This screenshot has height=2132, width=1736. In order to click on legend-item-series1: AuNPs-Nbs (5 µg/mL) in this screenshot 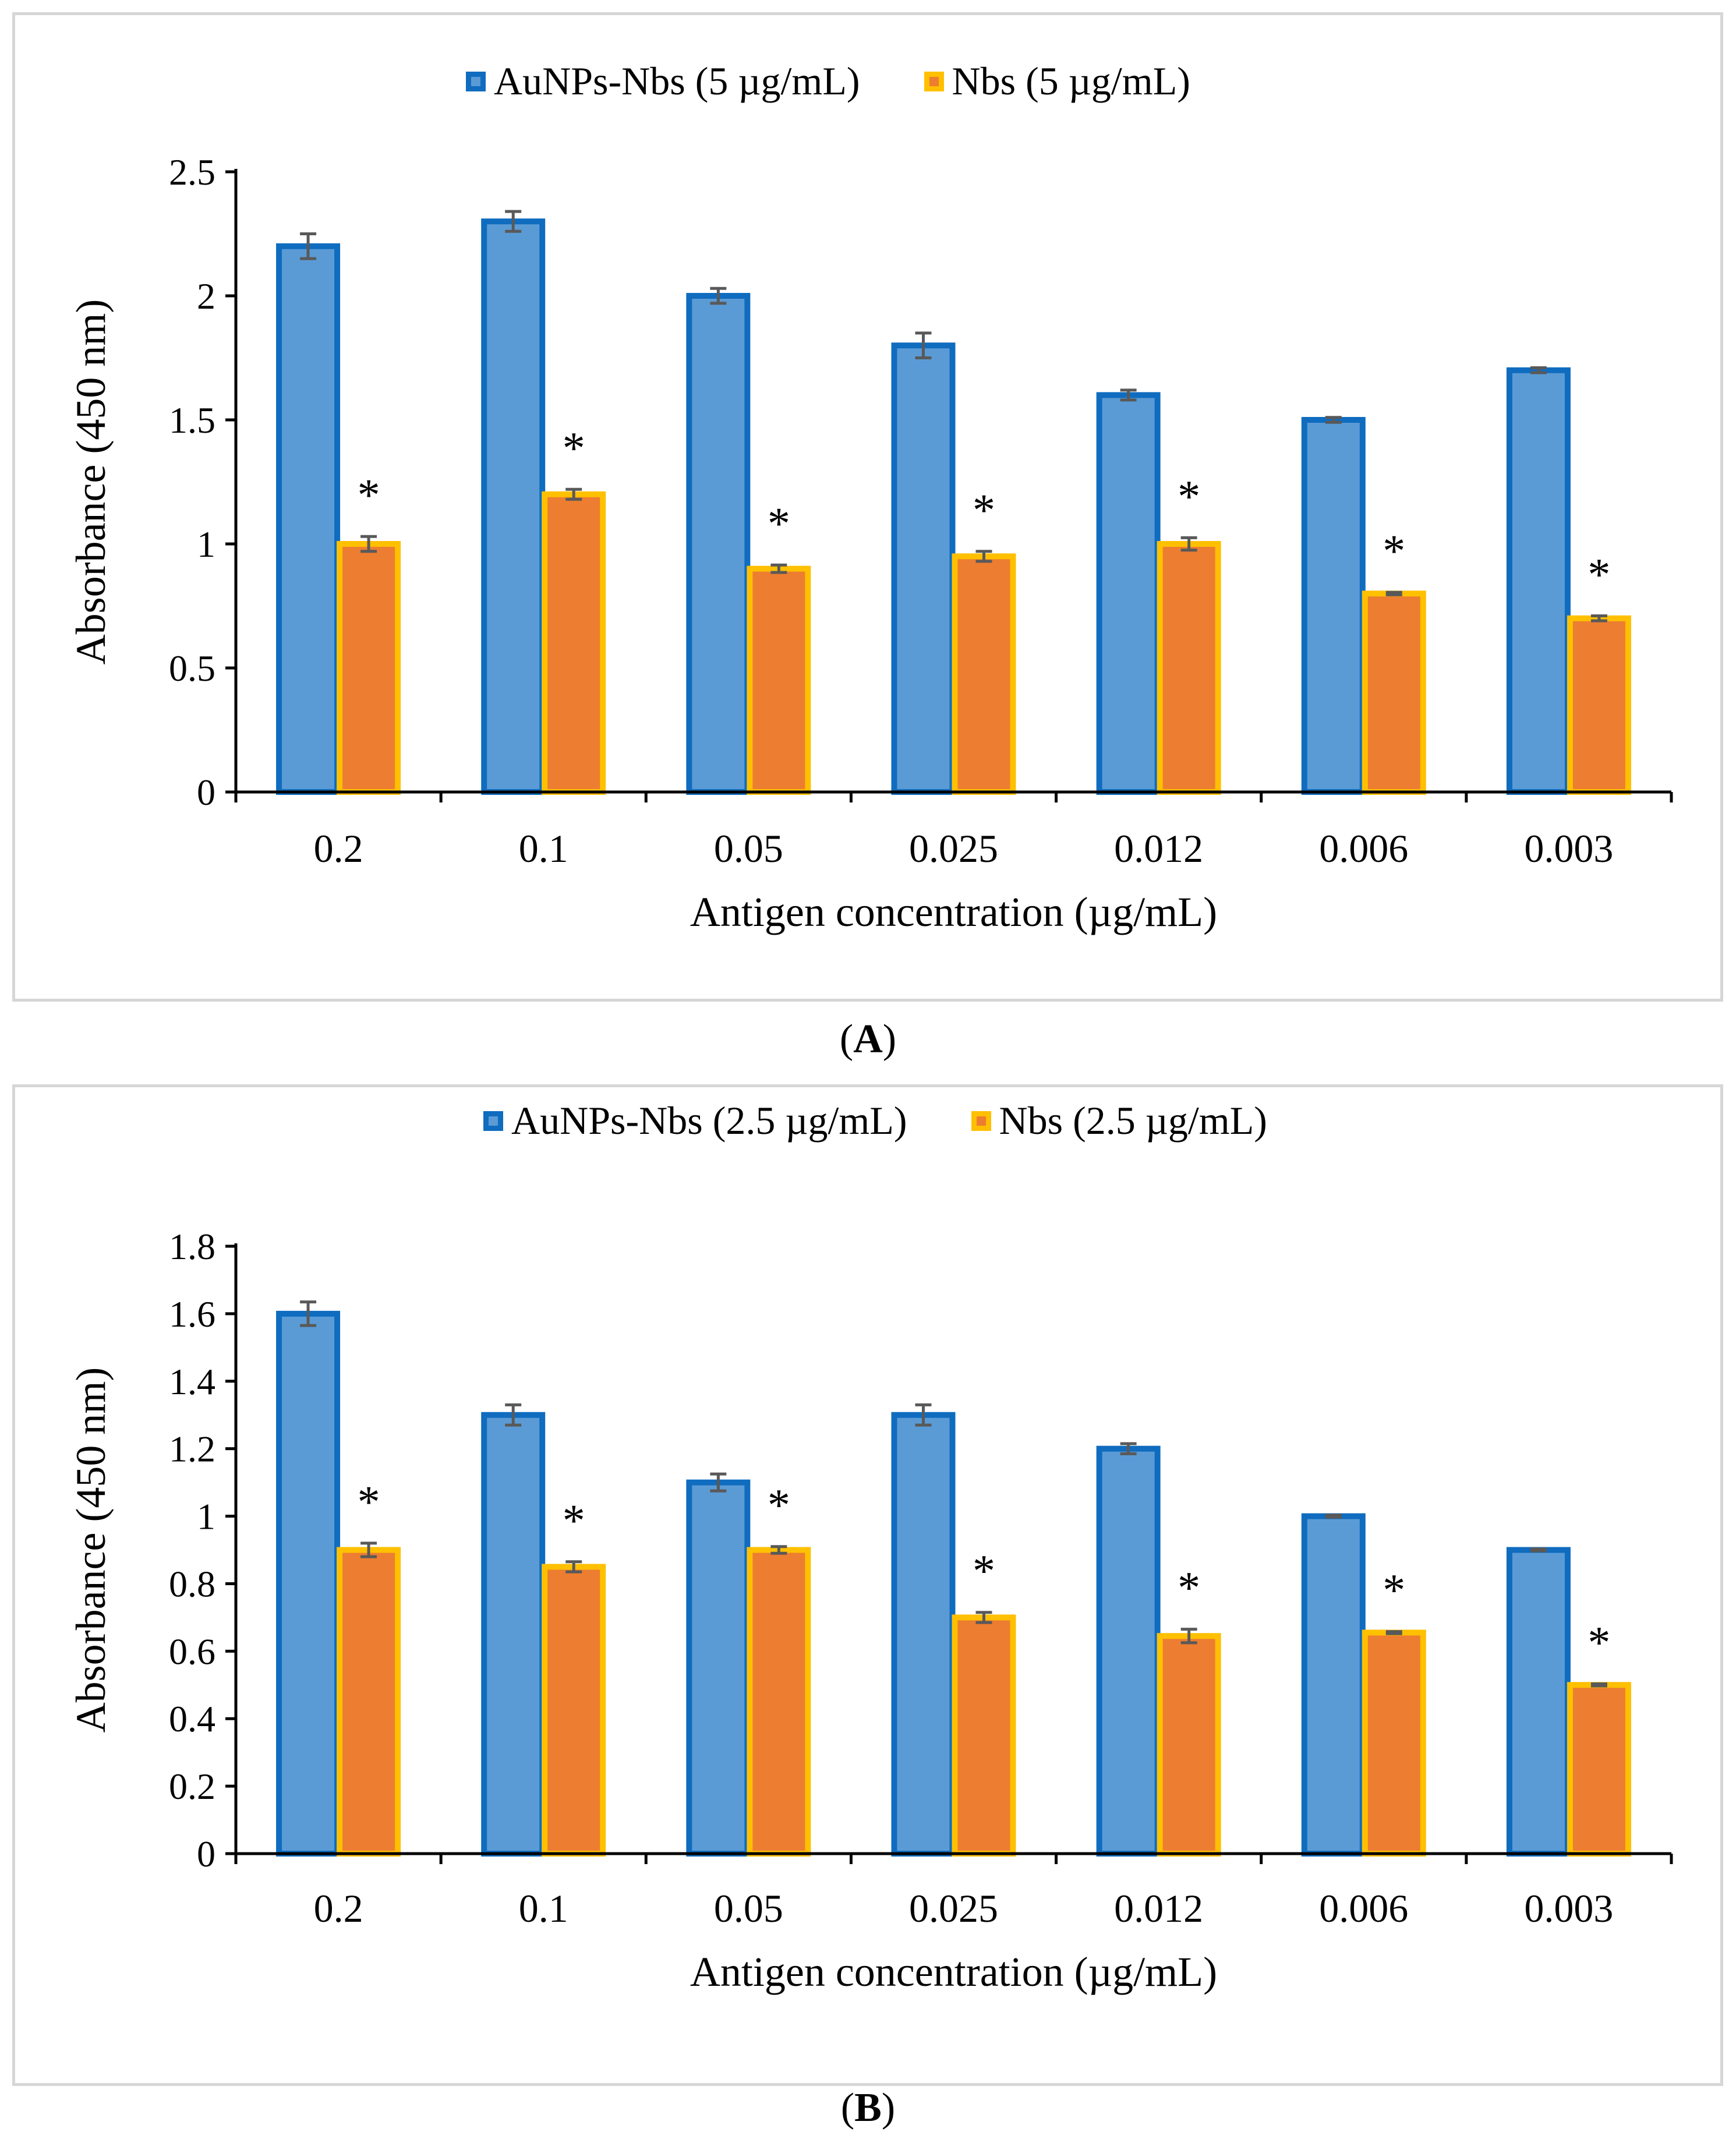, I will do `click(663, 81)`.